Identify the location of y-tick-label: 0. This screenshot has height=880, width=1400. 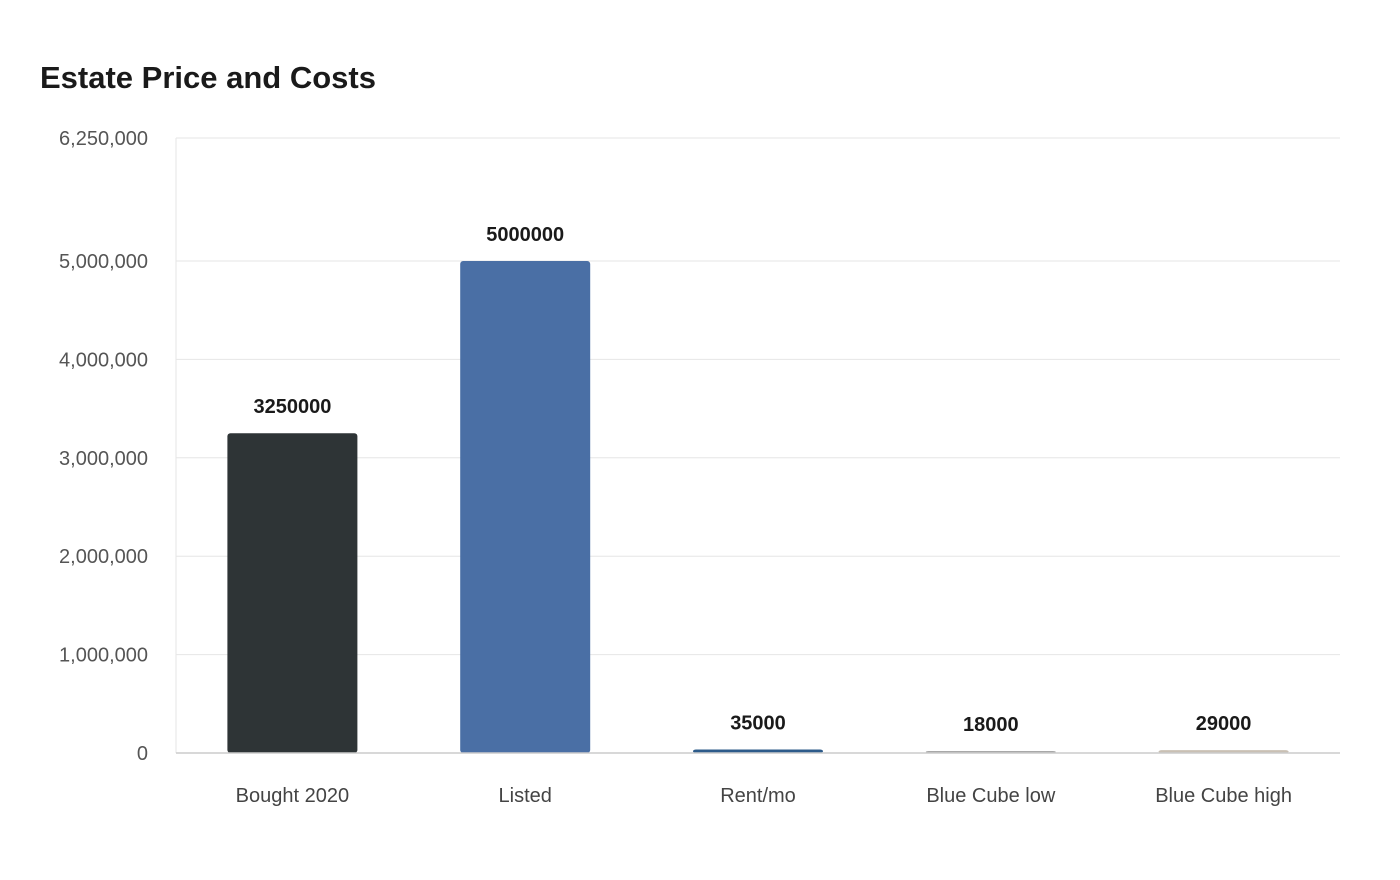
(142, 754).